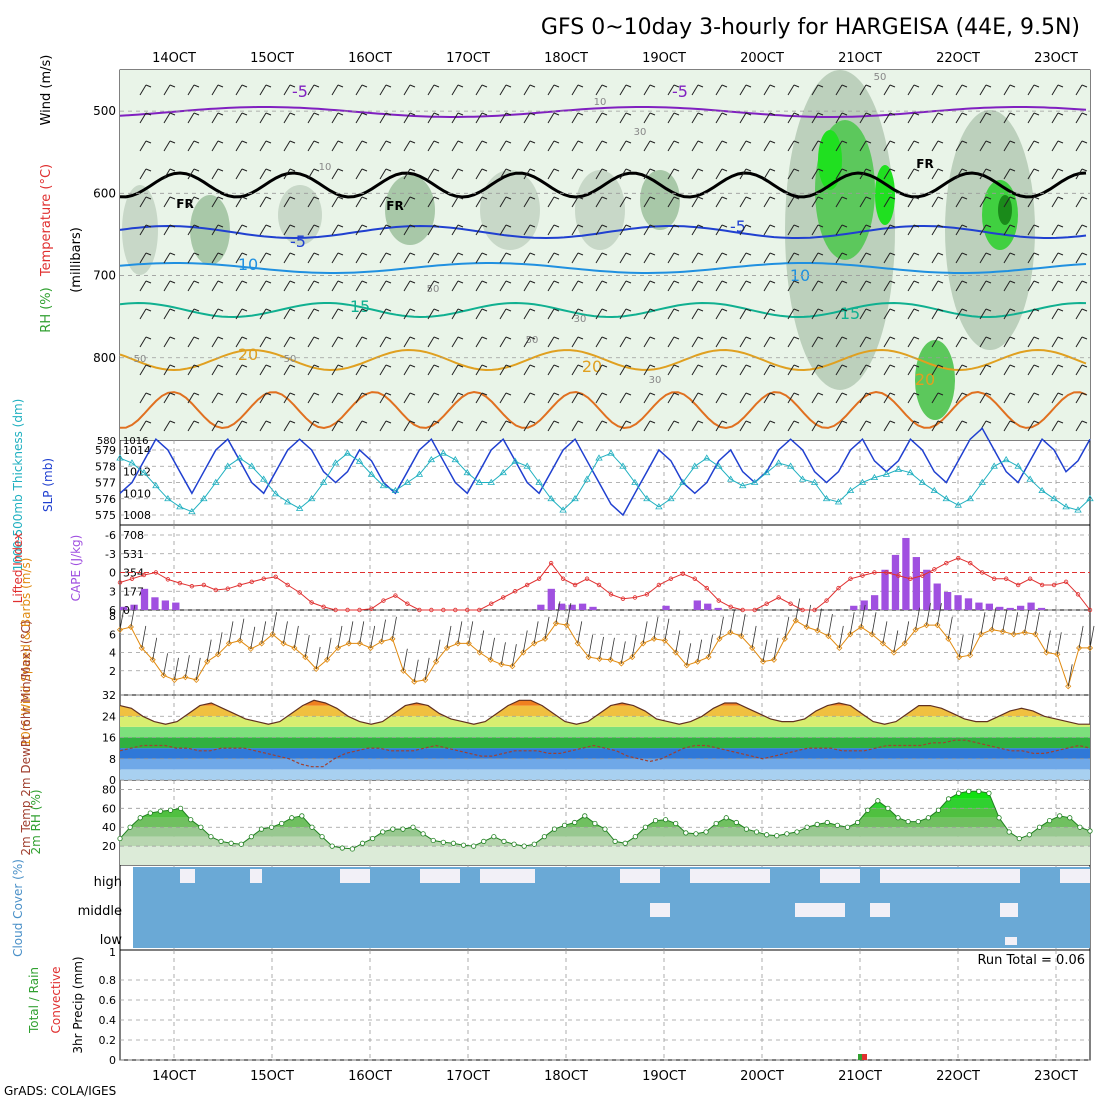  I want to click on temperature-band, so click(605, 753).